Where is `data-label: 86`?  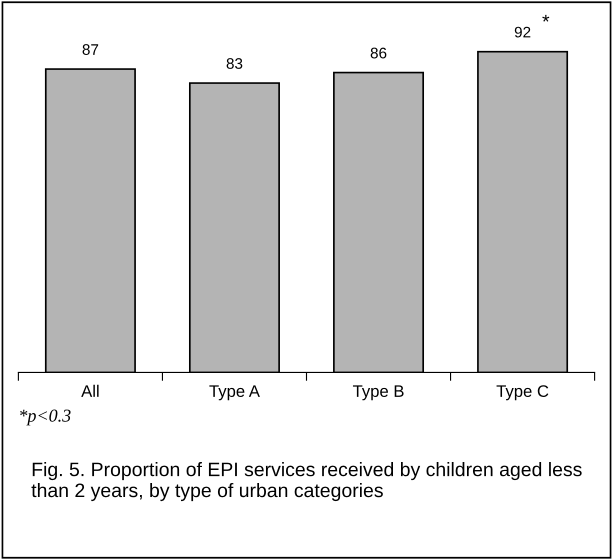
data-label: 86 is located at coordinates (378, 53).